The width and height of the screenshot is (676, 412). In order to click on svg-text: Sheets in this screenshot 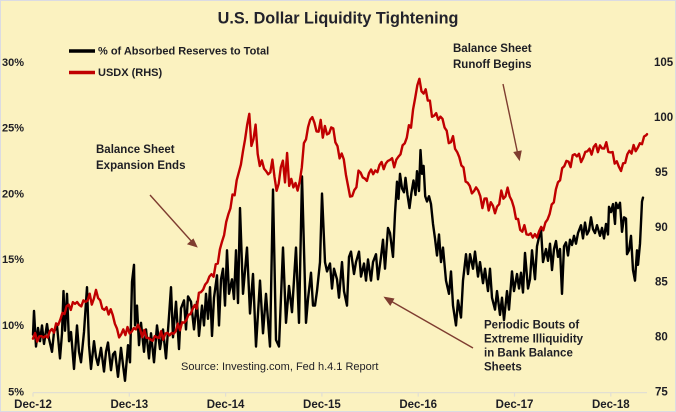, I will do `click(503, 368)`.